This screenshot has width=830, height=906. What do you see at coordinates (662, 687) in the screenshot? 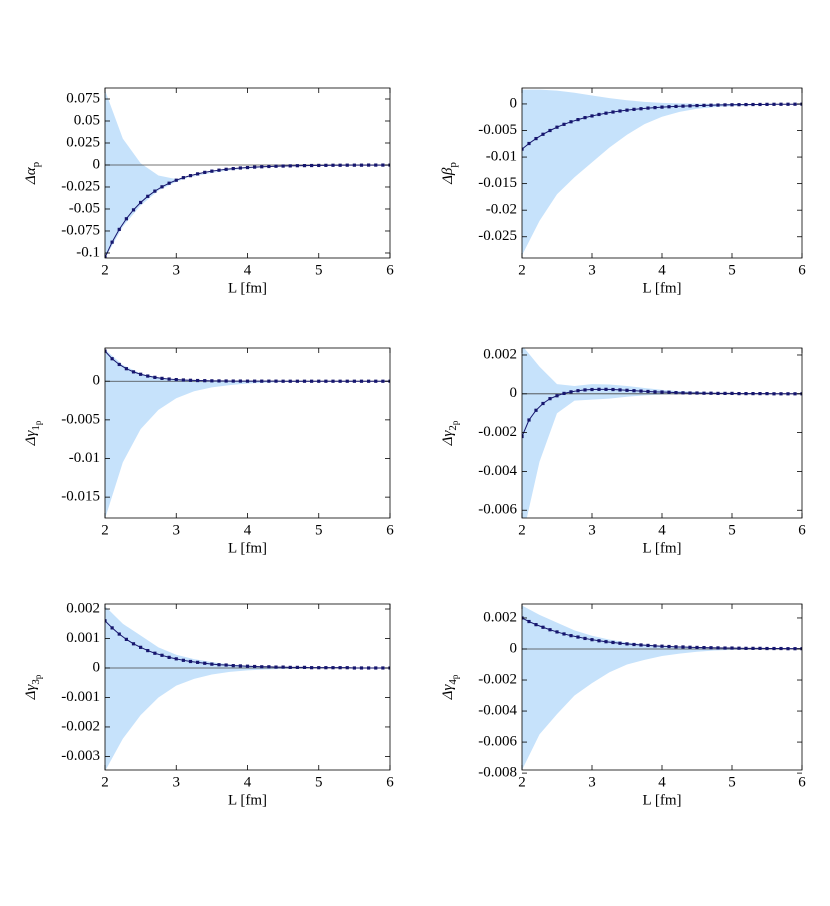
I see `error-band` at bounding box center [662, 687].